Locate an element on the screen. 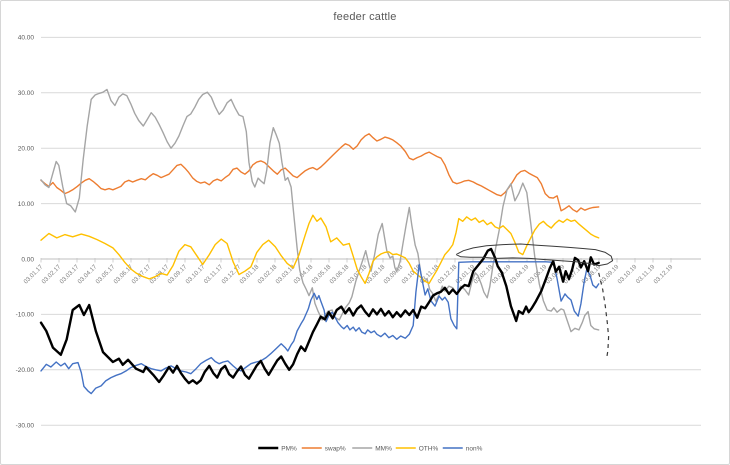 The image size is (730, 465). freeform-oval-annotation is located at coordinates (534, 255).